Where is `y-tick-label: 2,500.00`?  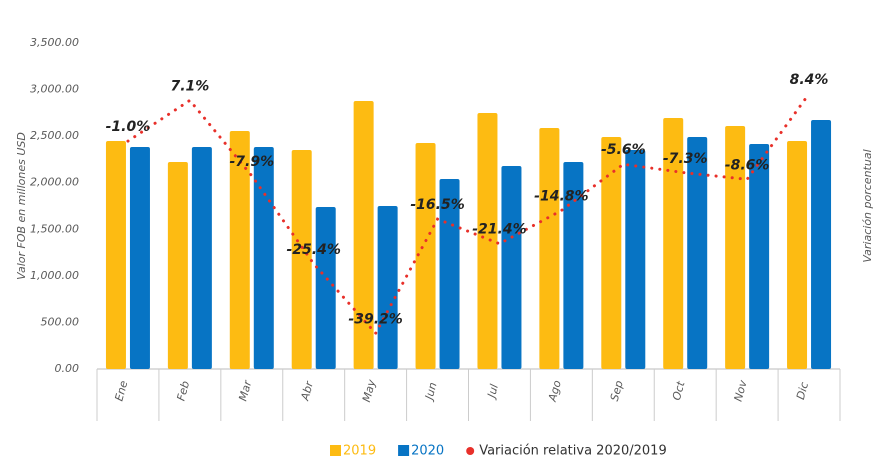
y-tick-label: 2,500.00 is located at coordinates (54, 135).